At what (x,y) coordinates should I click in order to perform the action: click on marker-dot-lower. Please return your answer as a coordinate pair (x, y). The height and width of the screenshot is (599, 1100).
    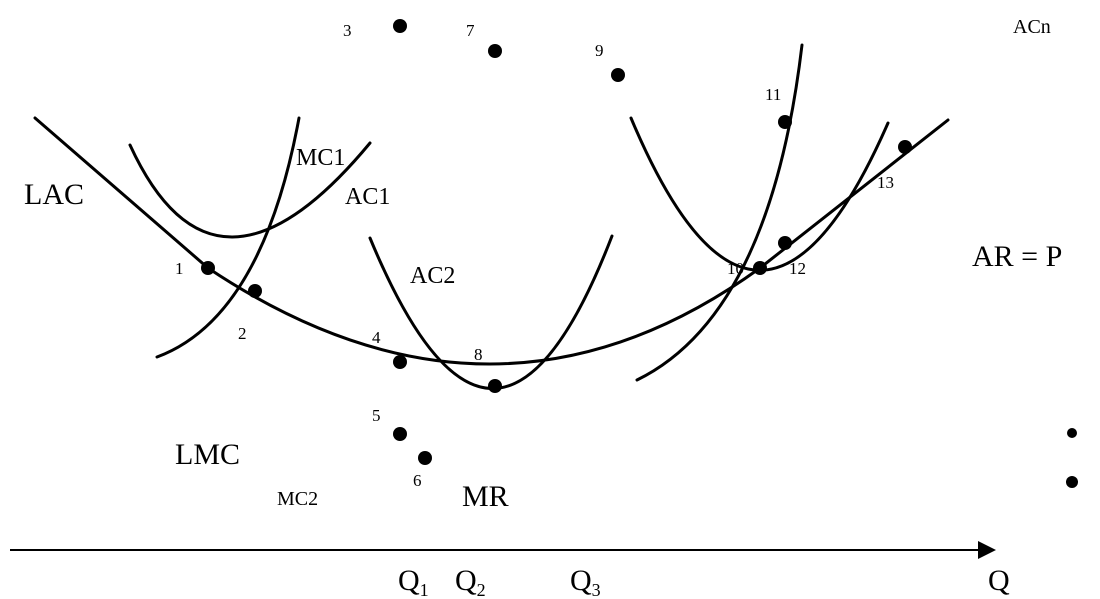
    Looking at the image, I should click on (1072, 482).